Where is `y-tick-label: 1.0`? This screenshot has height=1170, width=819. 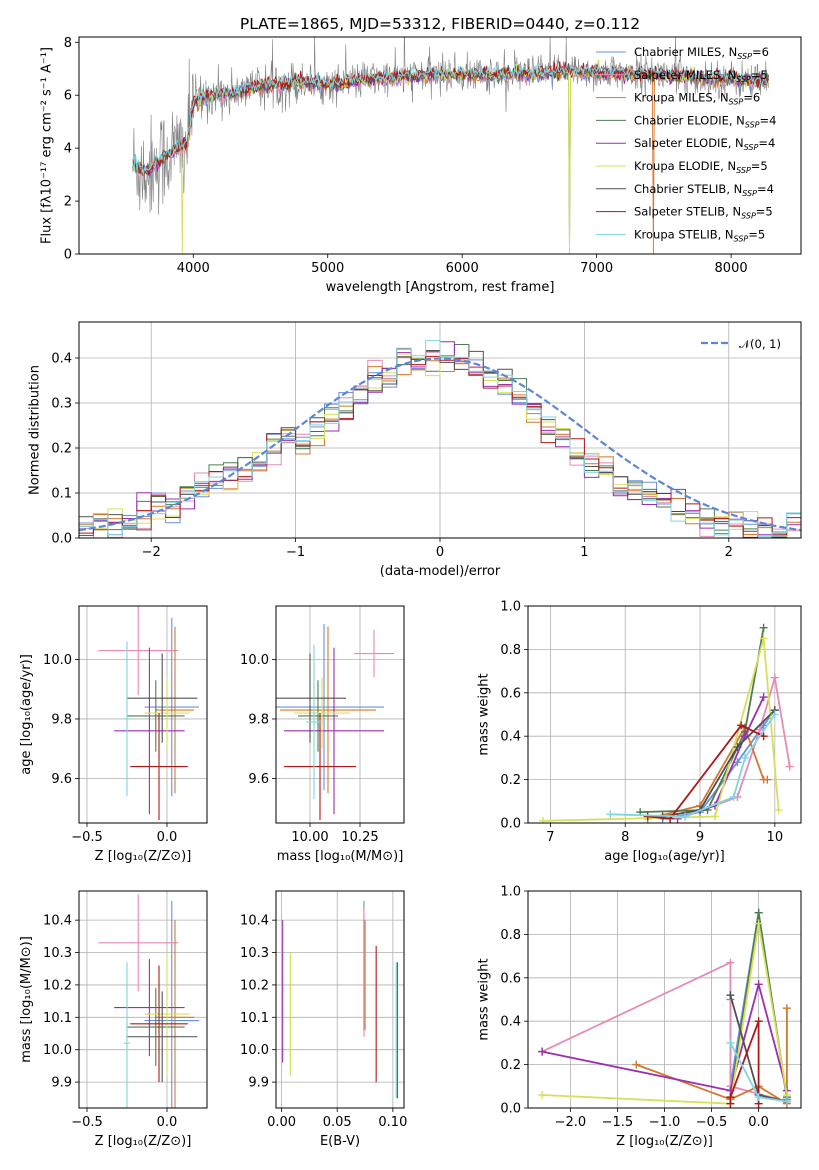 y-tick-label: 1.0 is located at coordinates (510, 892).